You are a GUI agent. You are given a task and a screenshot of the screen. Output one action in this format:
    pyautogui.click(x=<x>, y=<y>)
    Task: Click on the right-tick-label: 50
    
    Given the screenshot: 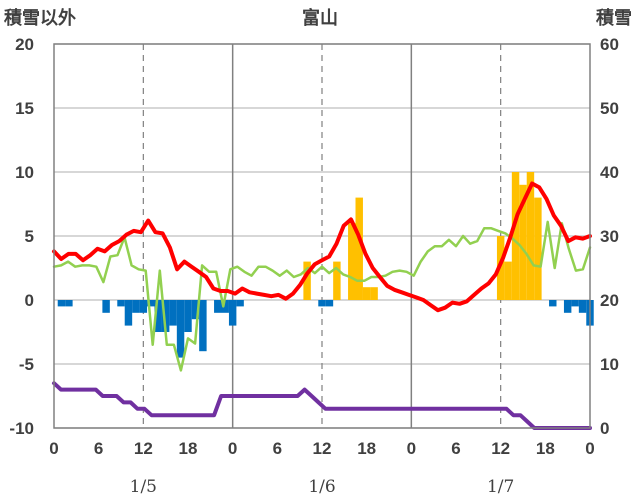 What is the action you would take?
    pyautogui.click(x=609, y=108)
    